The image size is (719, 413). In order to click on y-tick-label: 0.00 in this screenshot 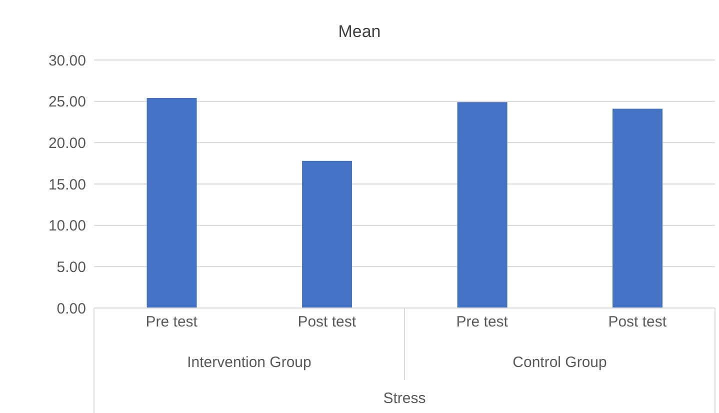, I will do `click(71, 309)`.